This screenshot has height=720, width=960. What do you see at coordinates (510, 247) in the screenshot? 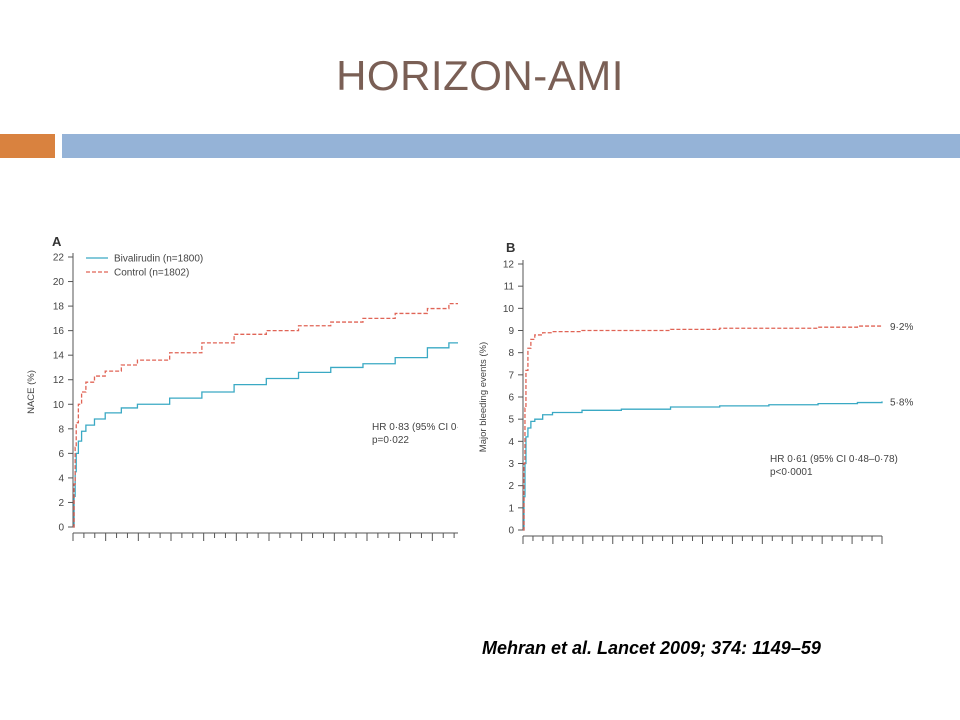
I see `chart-b-panel-label: B` at bounding box center [510, 247].